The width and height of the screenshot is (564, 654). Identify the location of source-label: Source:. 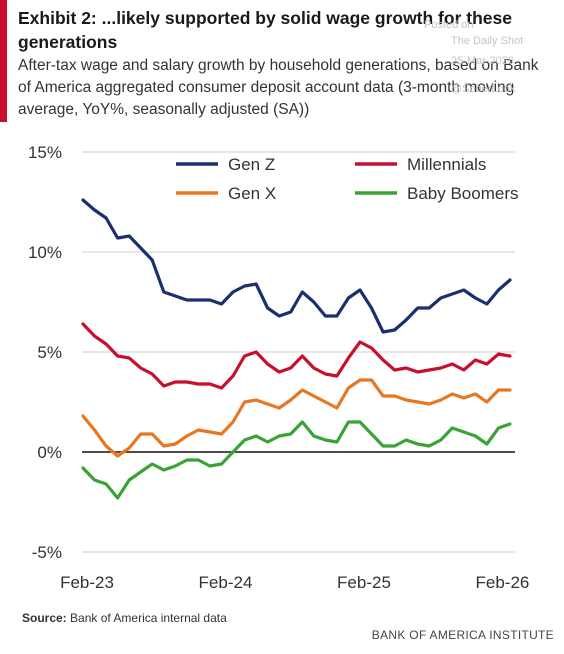
(44, 618).